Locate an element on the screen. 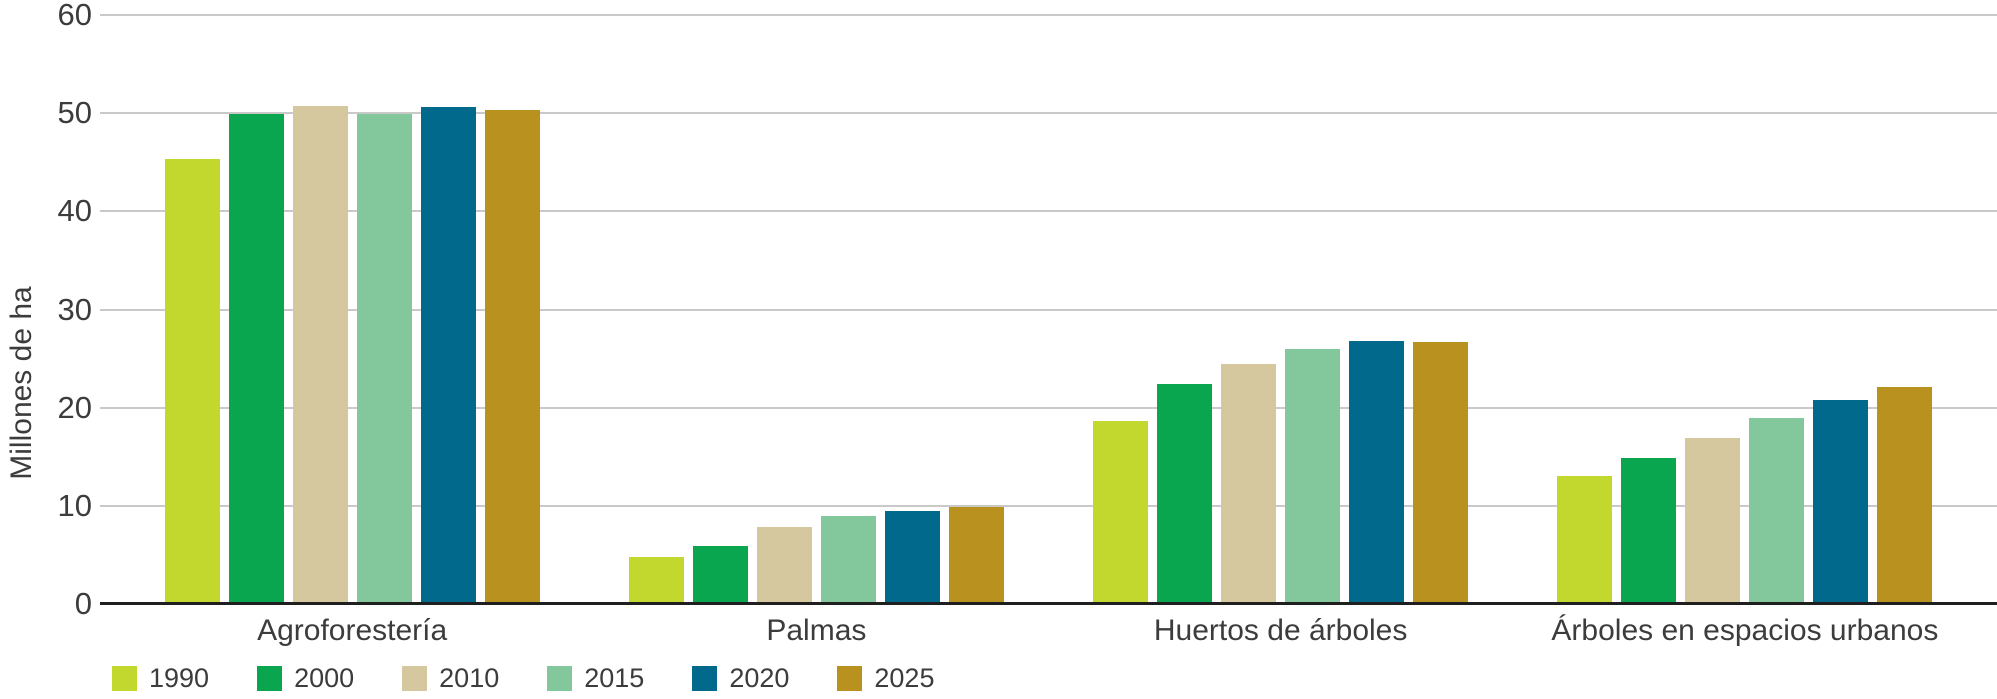 The height and width of the screenshot is (699, 1997). legend-label: 2000 is located at coordinates (324, 678).